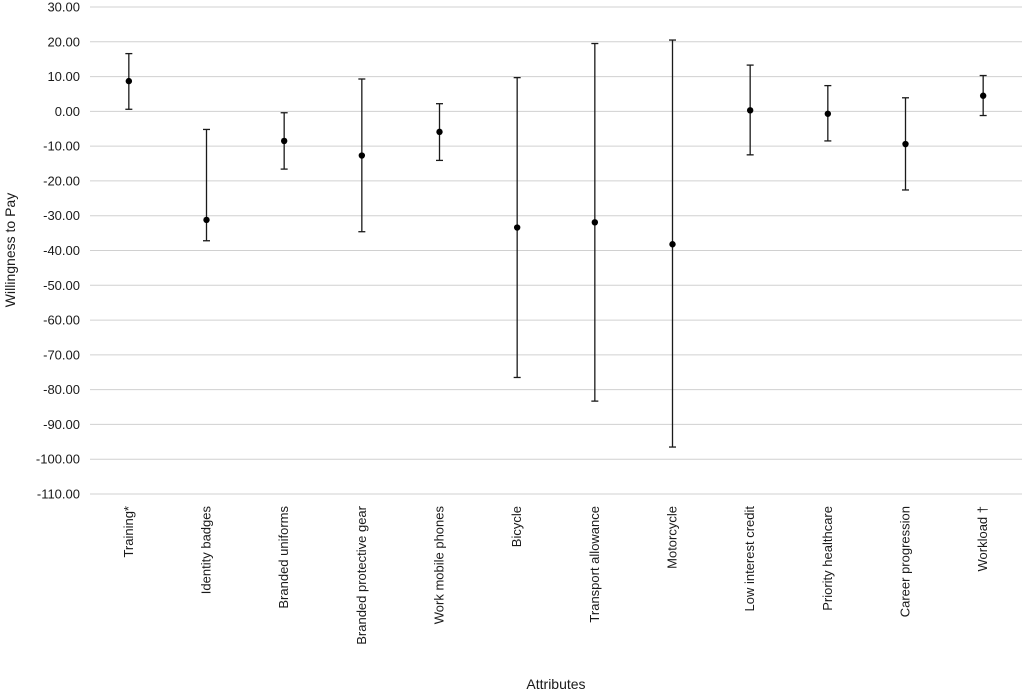  I want to click on y-tick-label: -100.00, so click(58, 459).